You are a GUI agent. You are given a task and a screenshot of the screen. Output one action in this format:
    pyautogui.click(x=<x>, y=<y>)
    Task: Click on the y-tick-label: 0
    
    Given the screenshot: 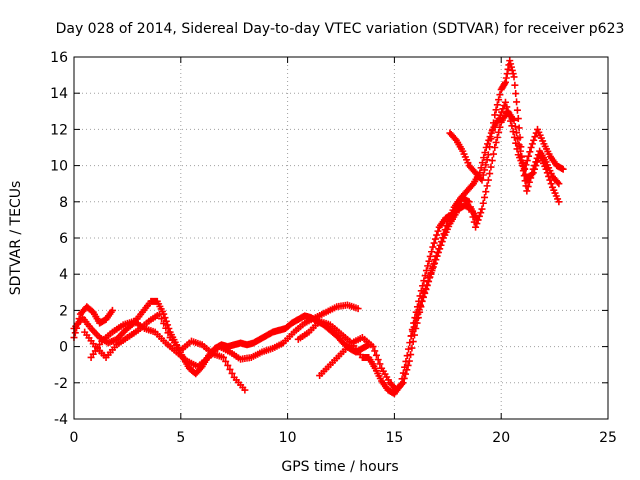 What is the action you would take?
    pyautogui.click(x=63, y=348)
    